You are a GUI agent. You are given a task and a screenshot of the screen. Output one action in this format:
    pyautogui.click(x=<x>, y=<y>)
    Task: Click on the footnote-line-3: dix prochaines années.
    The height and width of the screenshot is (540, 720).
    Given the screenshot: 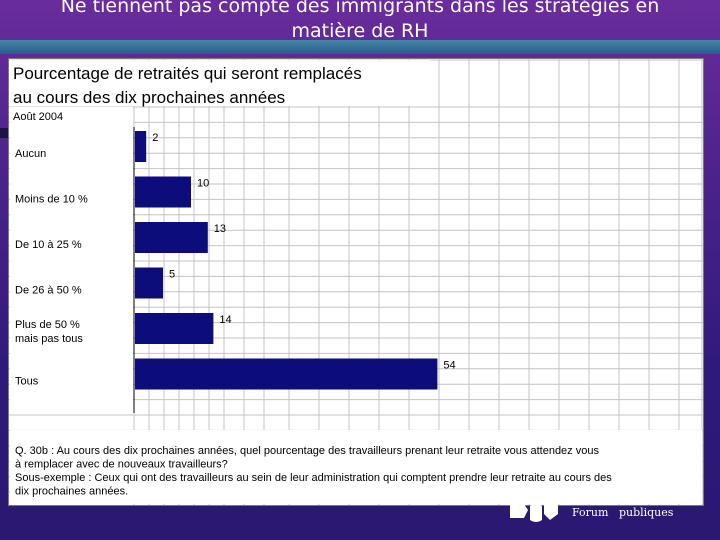 What is the action you would take?
    pyautogui.click(x=71, y=492)
    